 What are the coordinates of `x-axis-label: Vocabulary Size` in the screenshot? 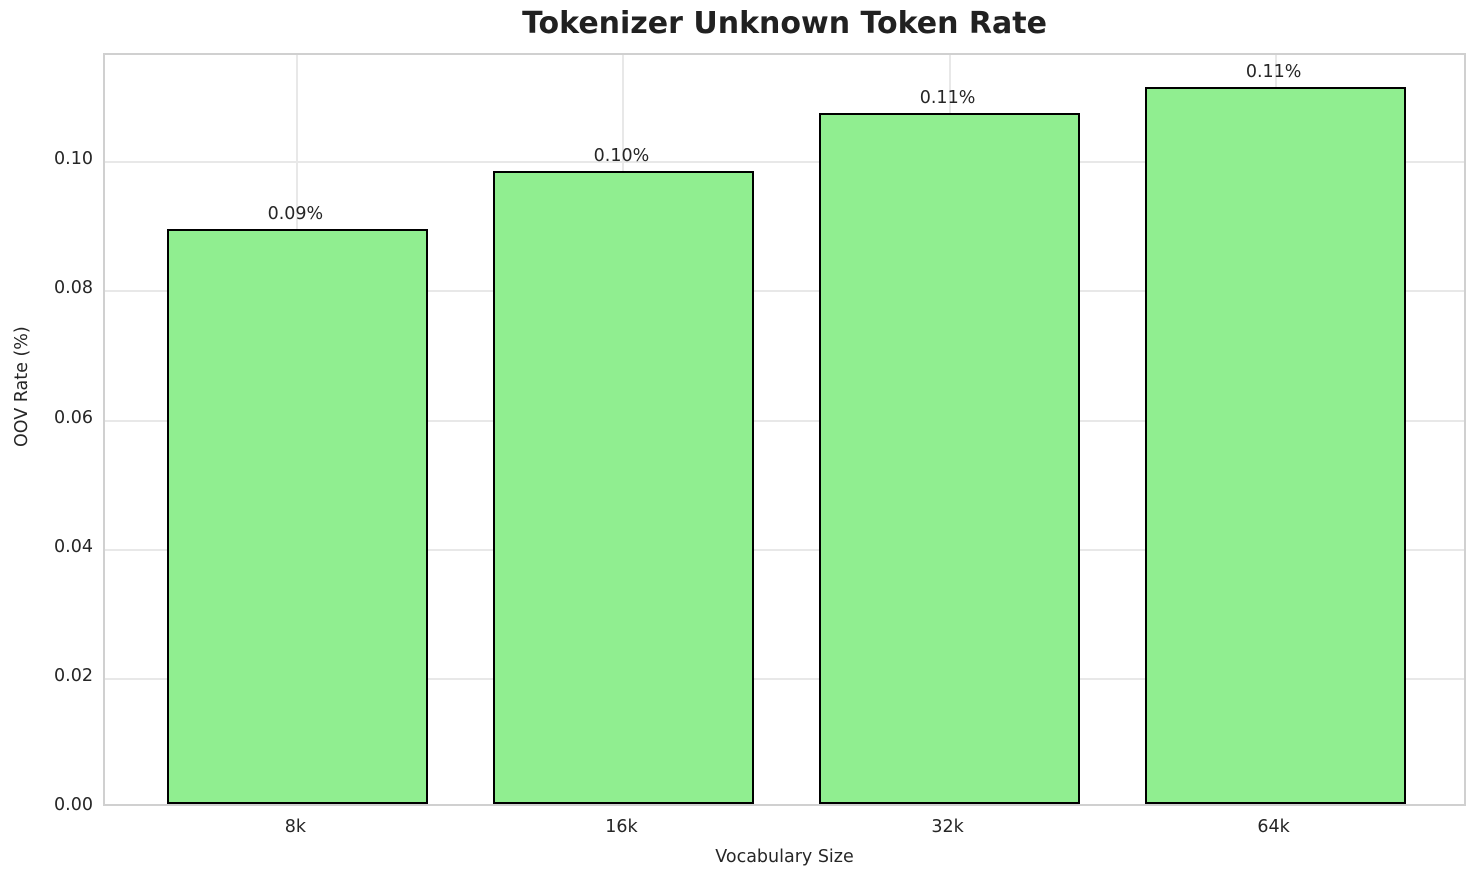 It's located at (784, 857).